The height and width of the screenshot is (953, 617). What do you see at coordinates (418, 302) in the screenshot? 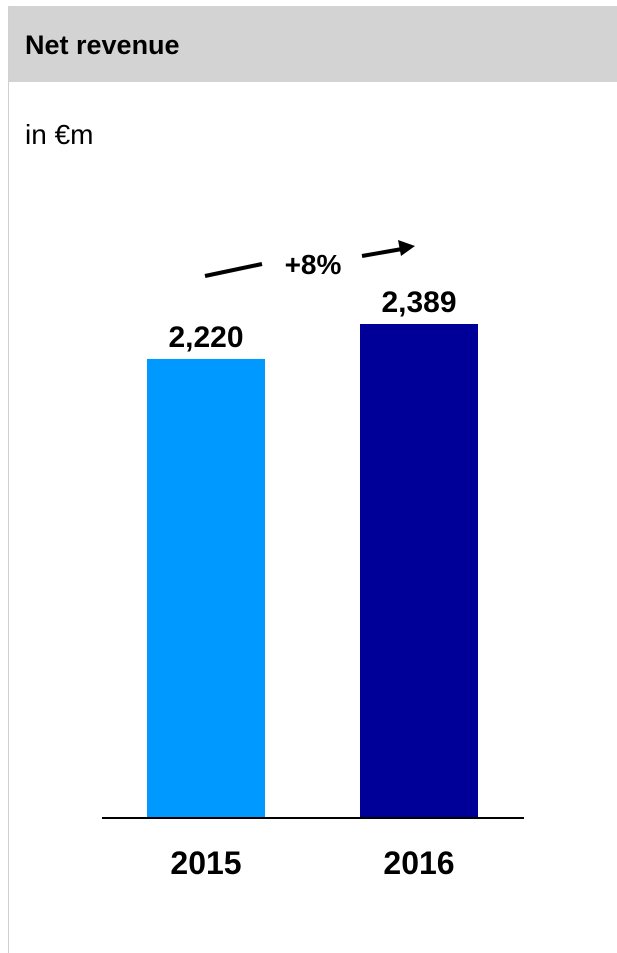
I see `value-label-2016: 2,389` at bounding box center [418, 302].